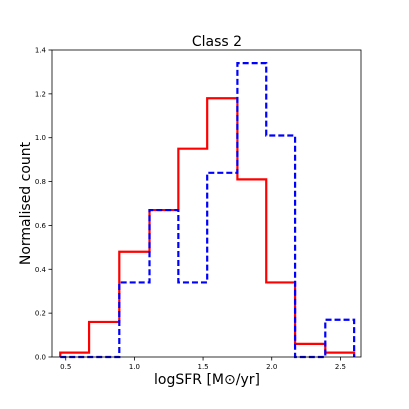 This screenshot has width=409, height=409. Describe the element at coordinates (41, 226) in the screenshot. I see `y-tick-label: 0.6` at that location.